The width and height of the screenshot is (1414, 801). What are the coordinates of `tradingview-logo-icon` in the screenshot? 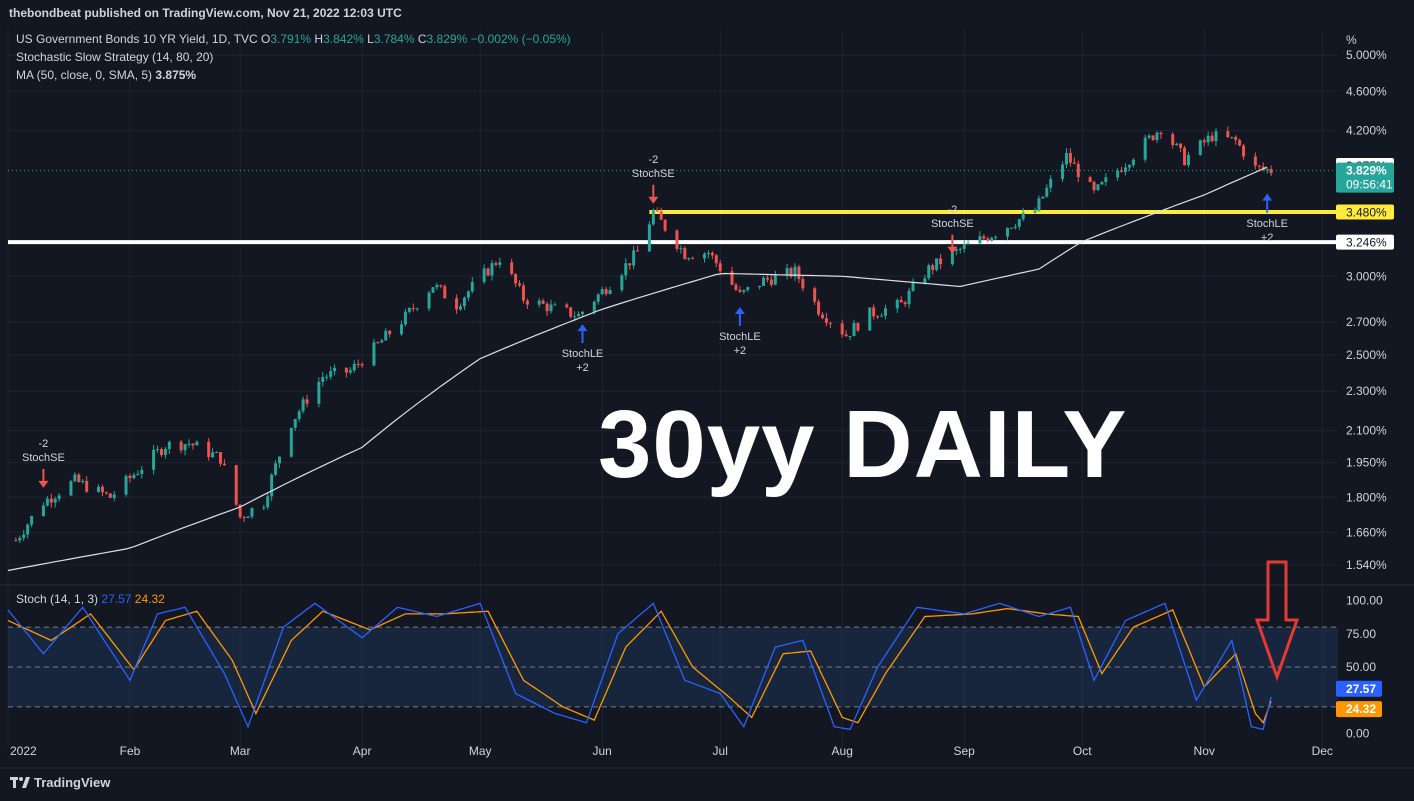 It's located at (20, 782).